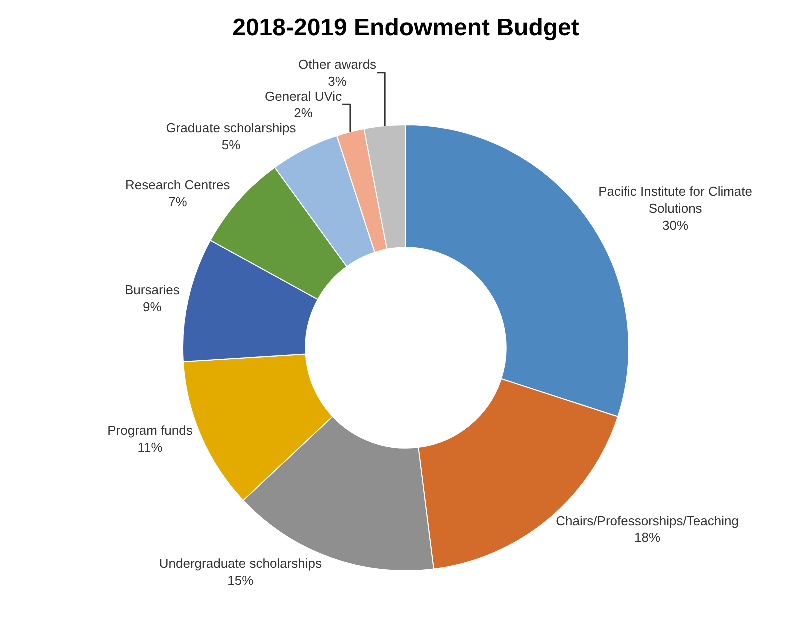 Image resolution: width=812 pixels, height=626 pixels. What do you see at coordinates (406, 28) in the screenshot?
I see `chart-title: 2018-2019 Endowment Budget` at bounding box center [406, 28].